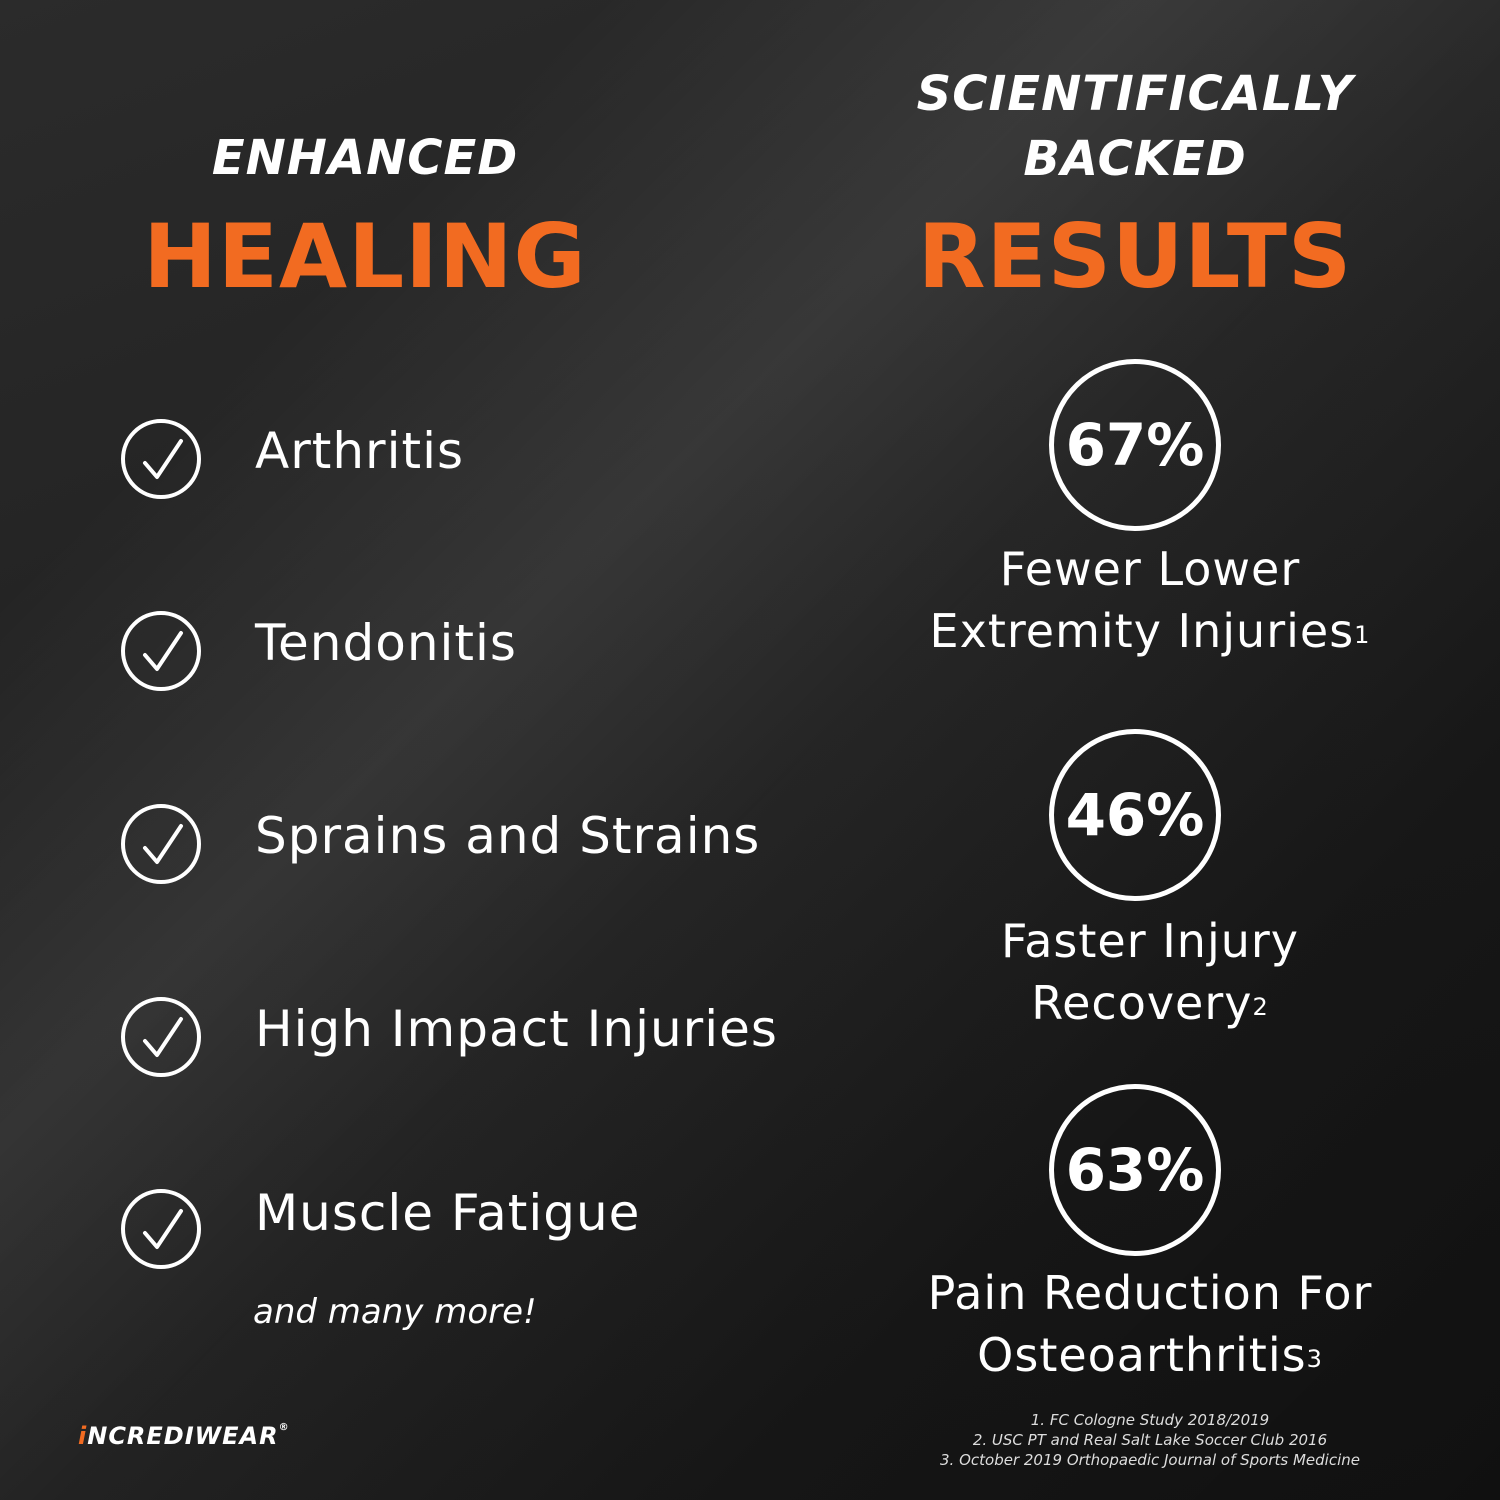  I want to click on stat-circle: 46%, so click(1135, 815).